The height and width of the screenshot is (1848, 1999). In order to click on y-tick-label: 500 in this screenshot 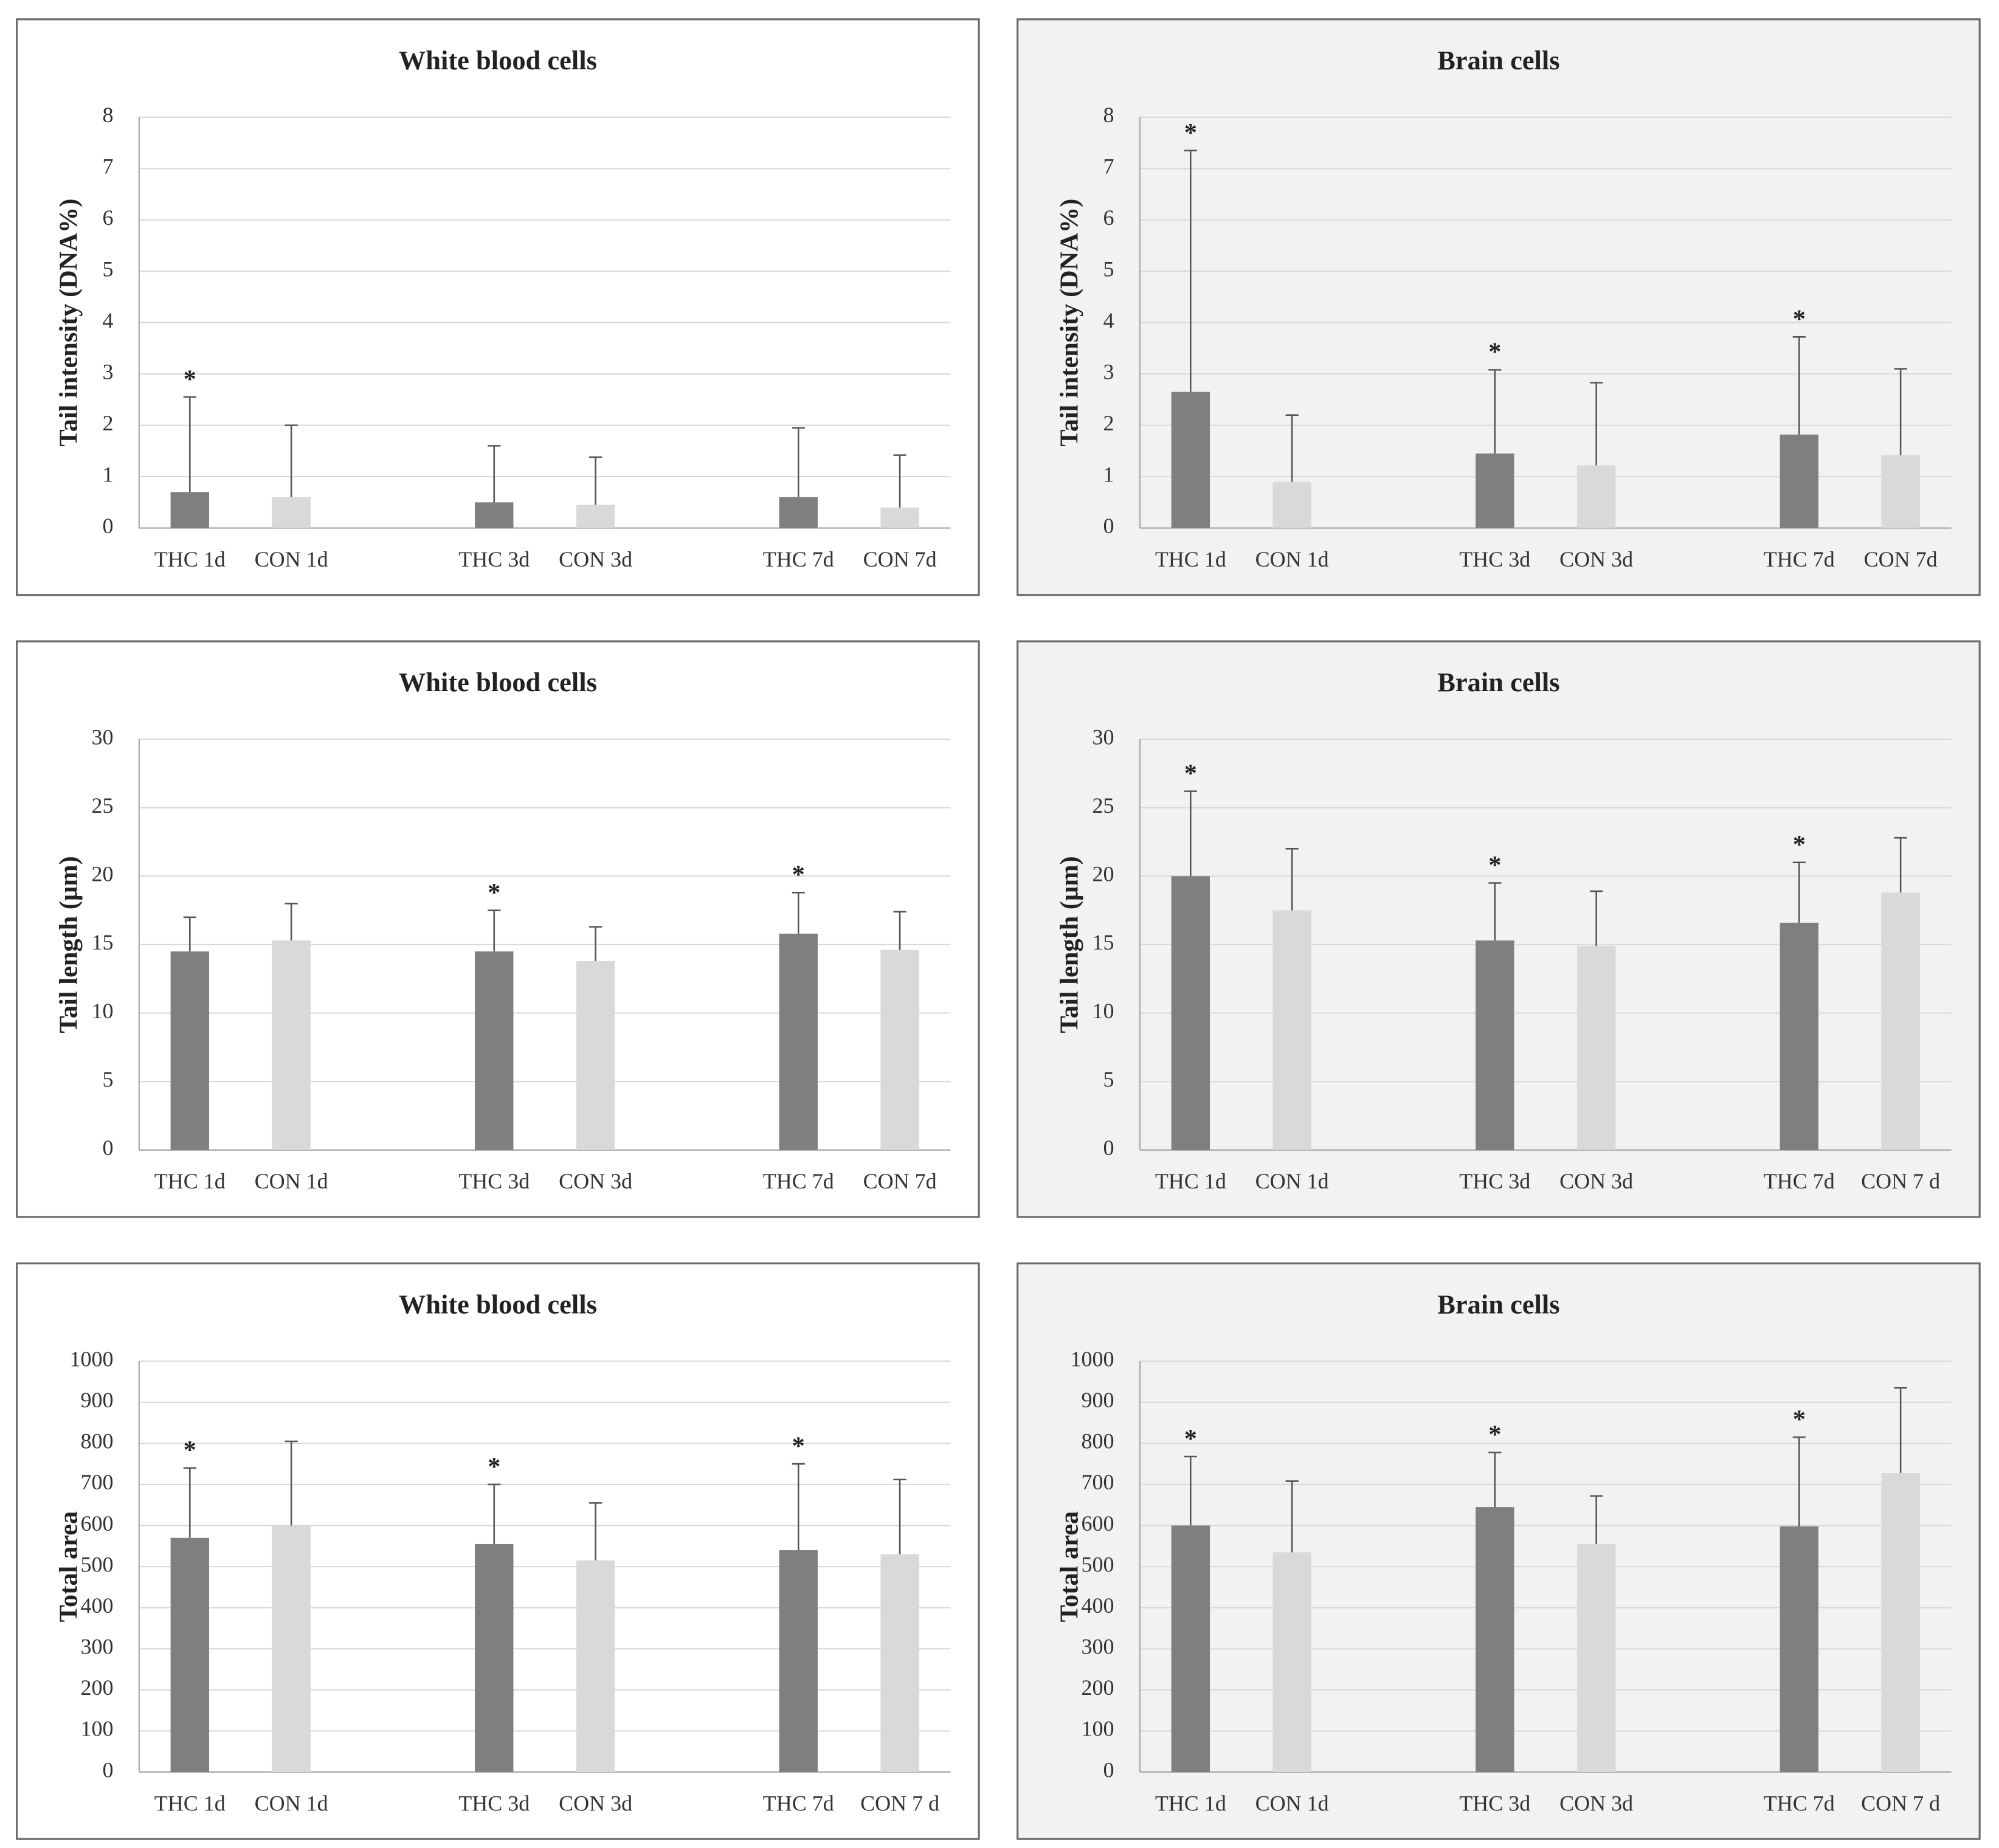, I will do `click(96, 1564)`.